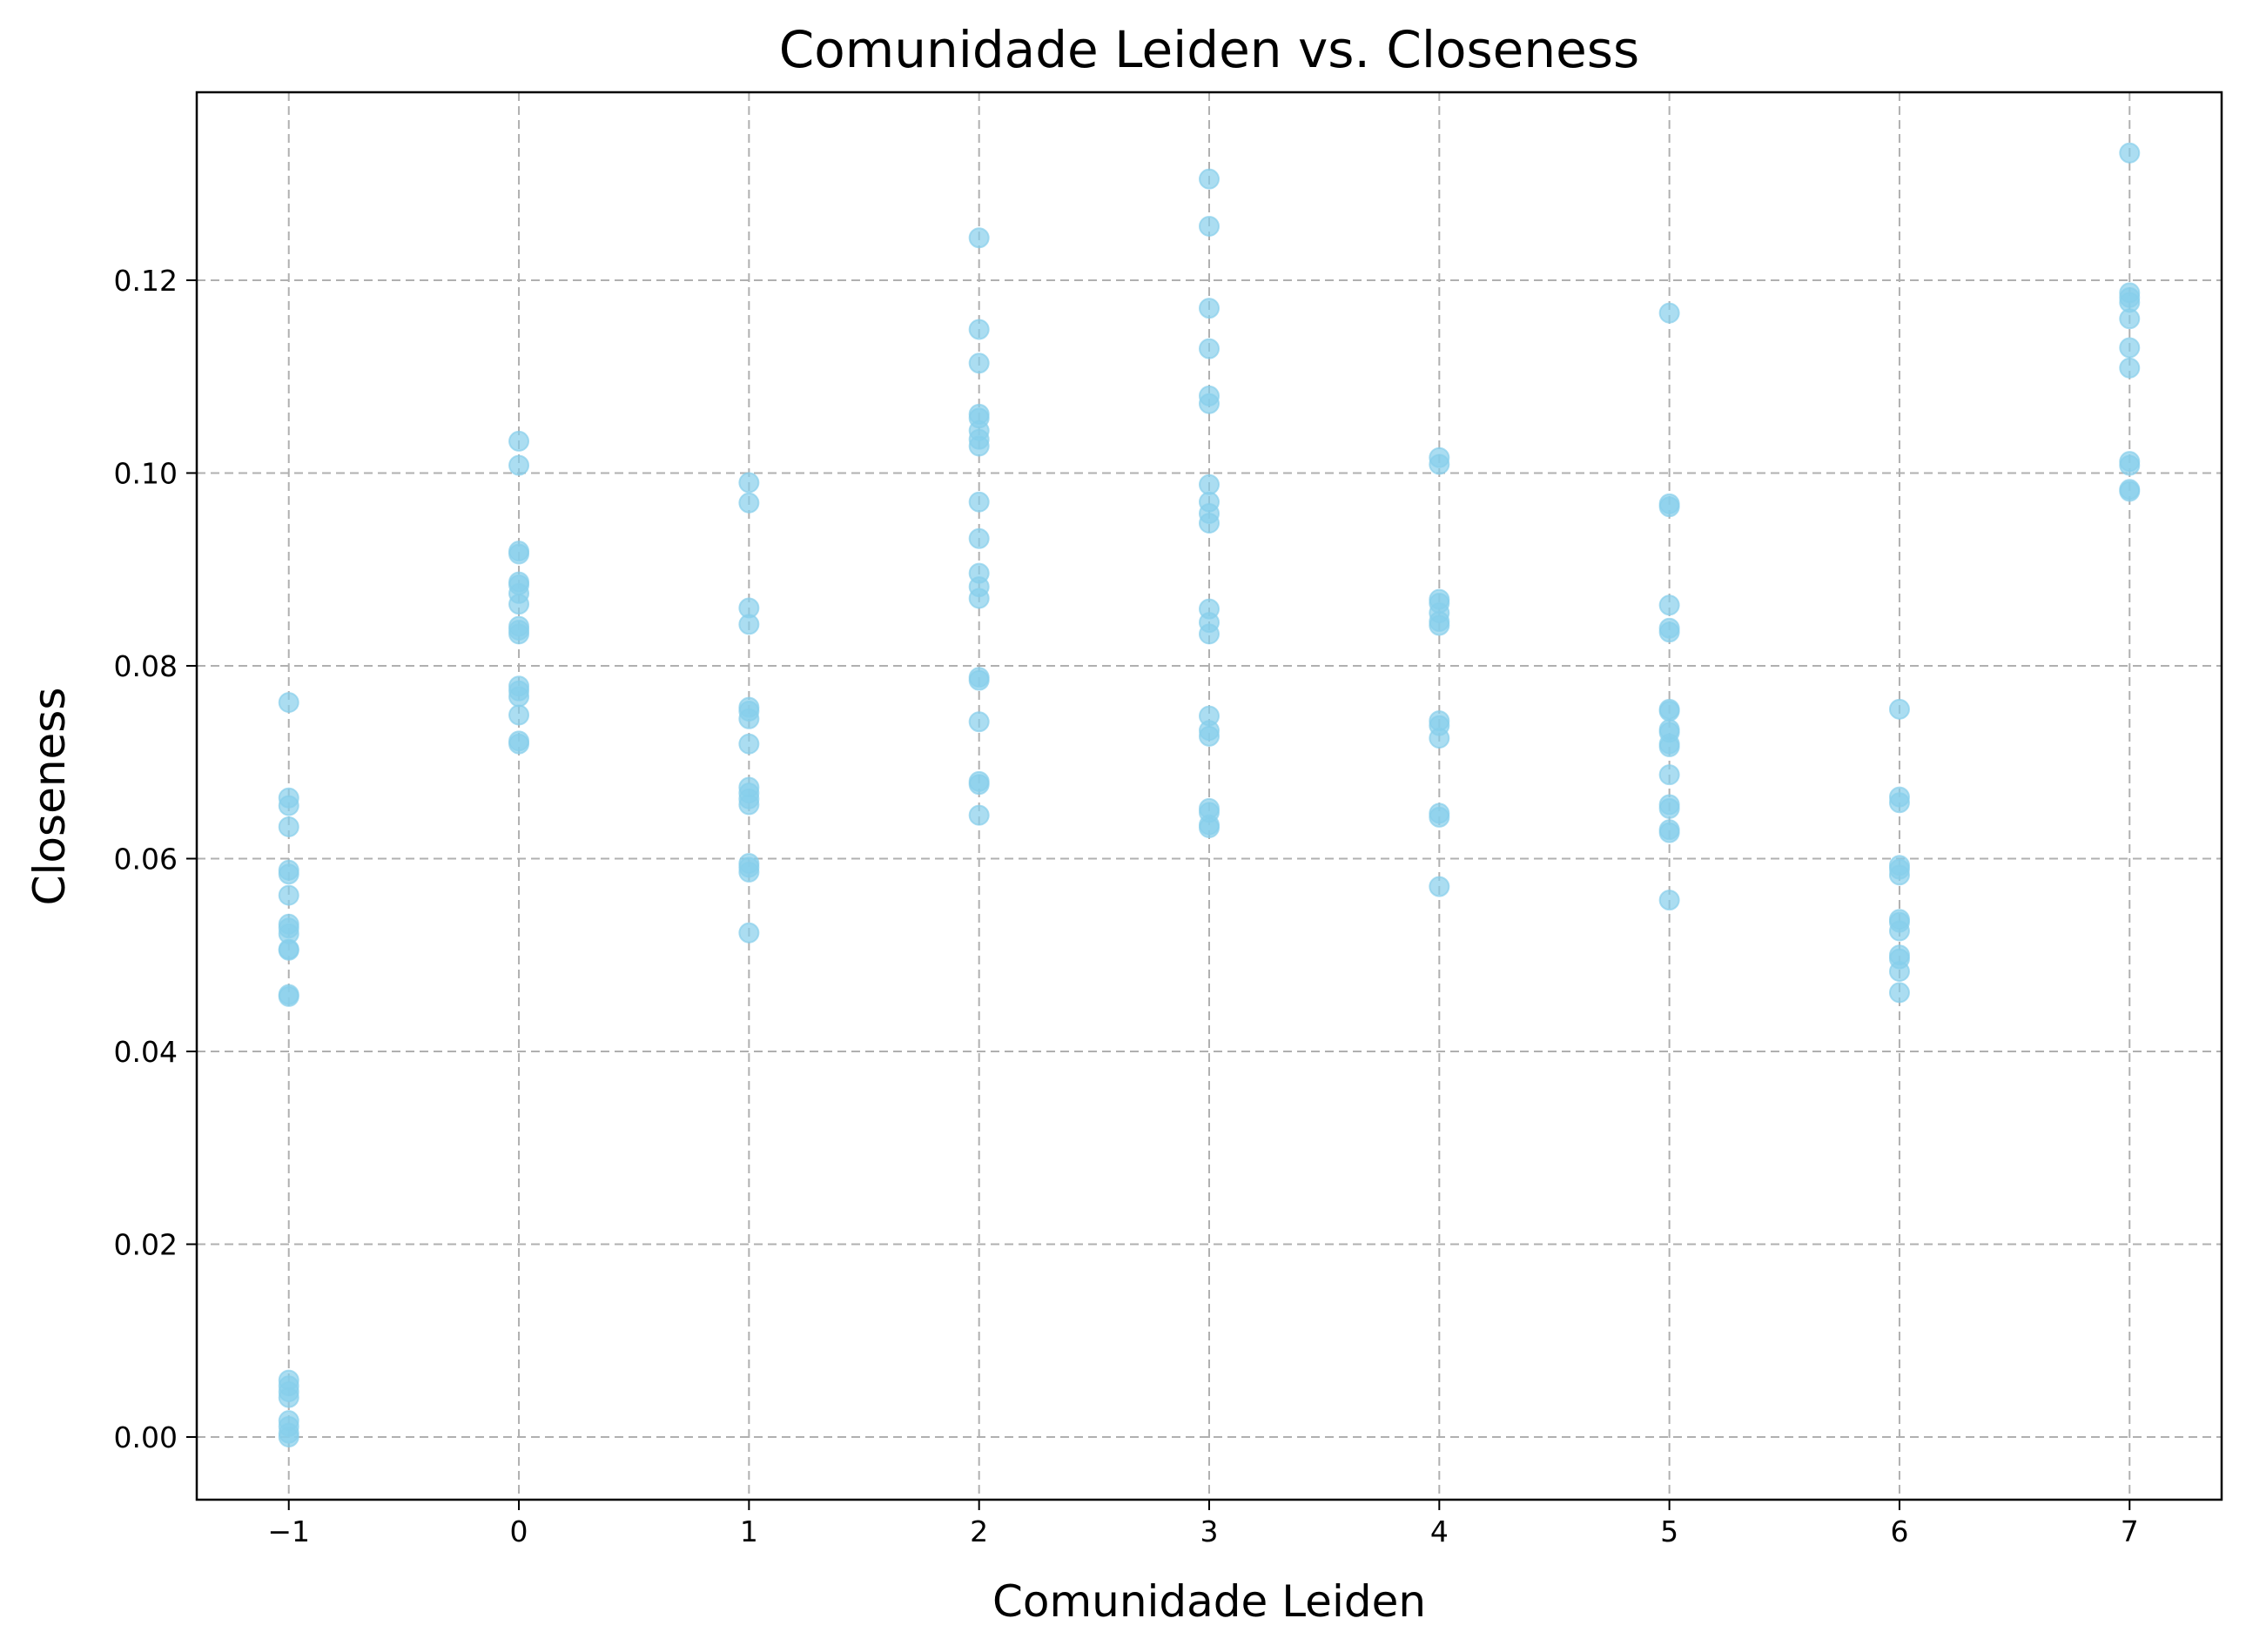 Image resolution: width=2246 pixels, height=1652 pixels. I want to click on x-tick-label: 2, so click(979, 1531).